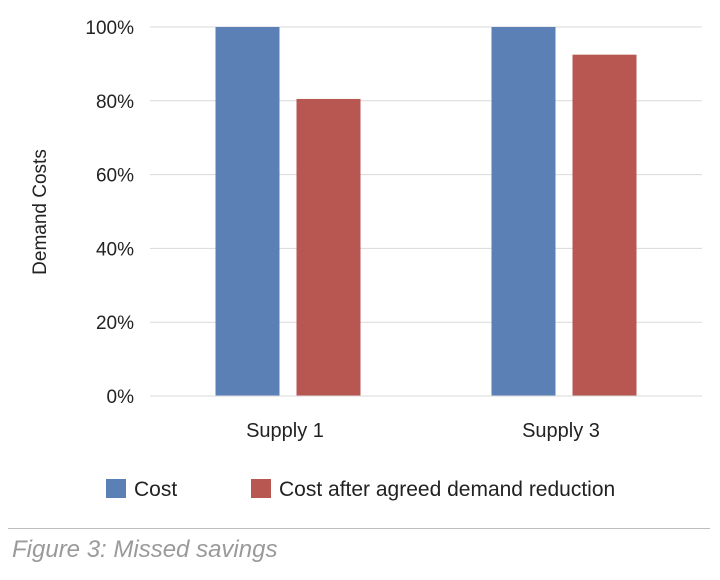 This screenshot has width=720, height=580. I want to click on y-tick-label: 60%, so click(115, 176).